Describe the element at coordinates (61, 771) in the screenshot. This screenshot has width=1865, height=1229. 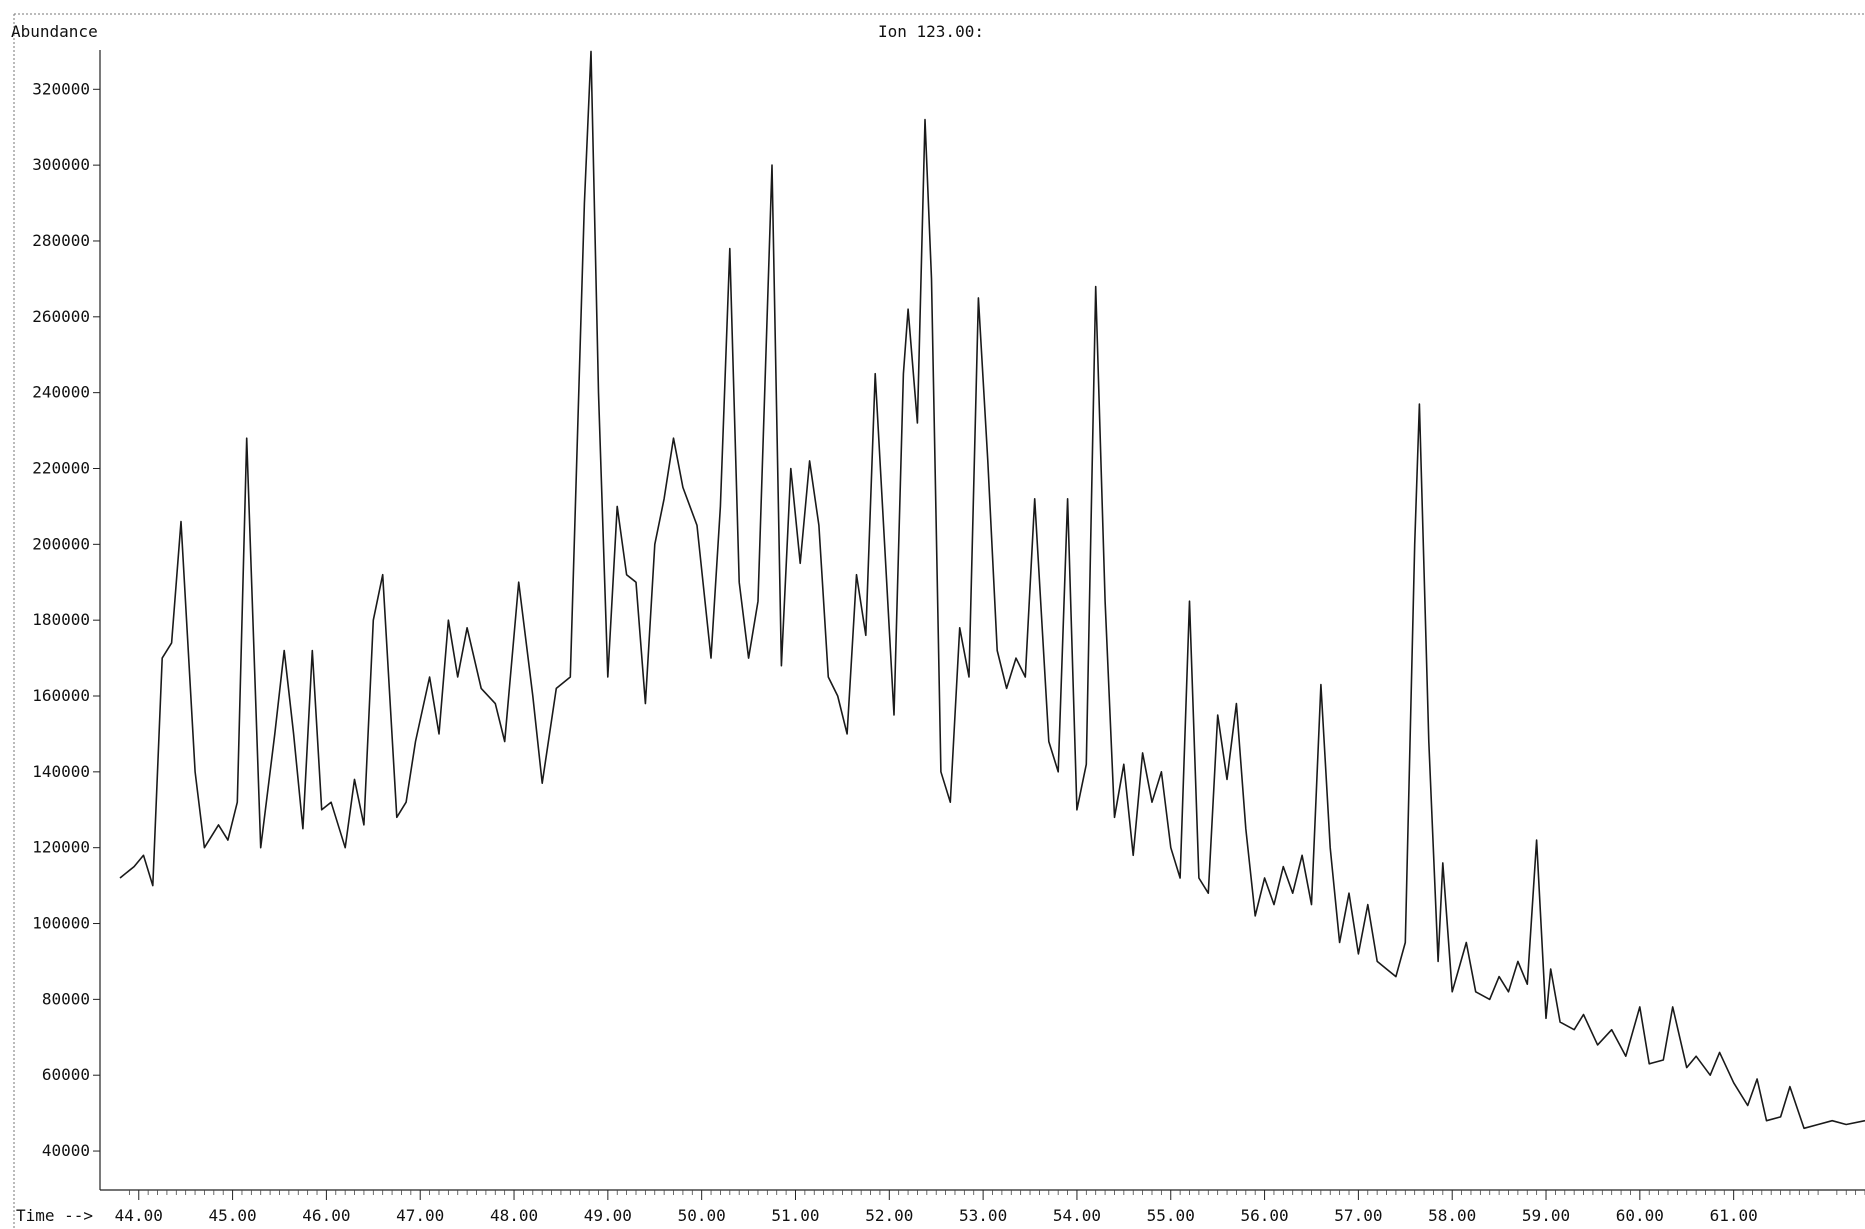
I see `y-tick-label: 140000` at that location.